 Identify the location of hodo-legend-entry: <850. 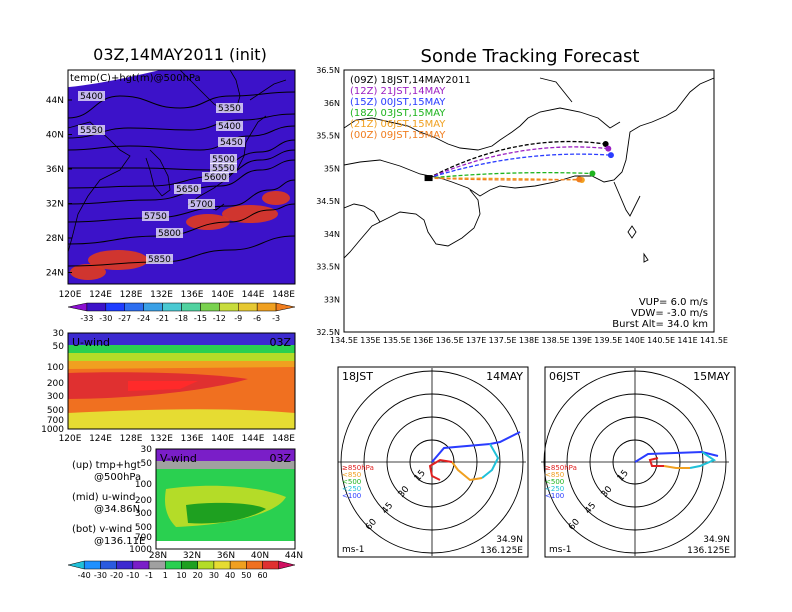
(554, 475).